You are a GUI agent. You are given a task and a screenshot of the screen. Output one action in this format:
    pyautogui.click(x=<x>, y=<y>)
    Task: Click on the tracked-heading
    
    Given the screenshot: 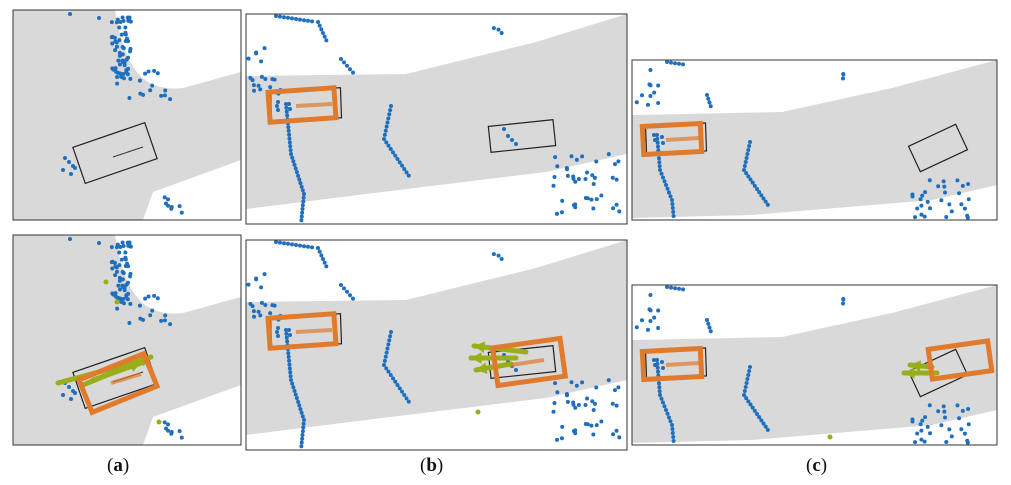 What is the action you would take?
    pyautogui.click(x=527, y=362)
    